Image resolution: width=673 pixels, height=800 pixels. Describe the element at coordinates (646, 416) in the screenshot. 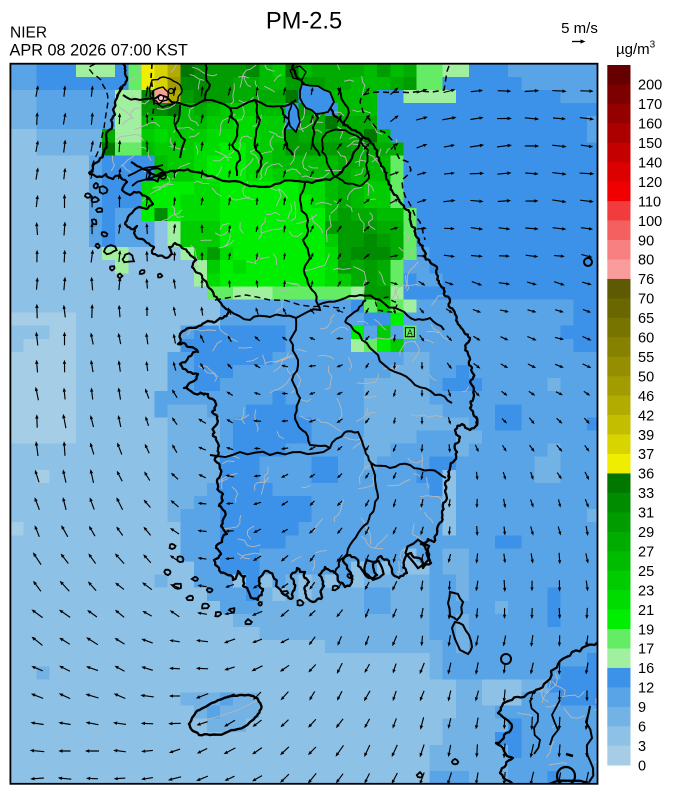

I see `svg-text: 42` at that location.